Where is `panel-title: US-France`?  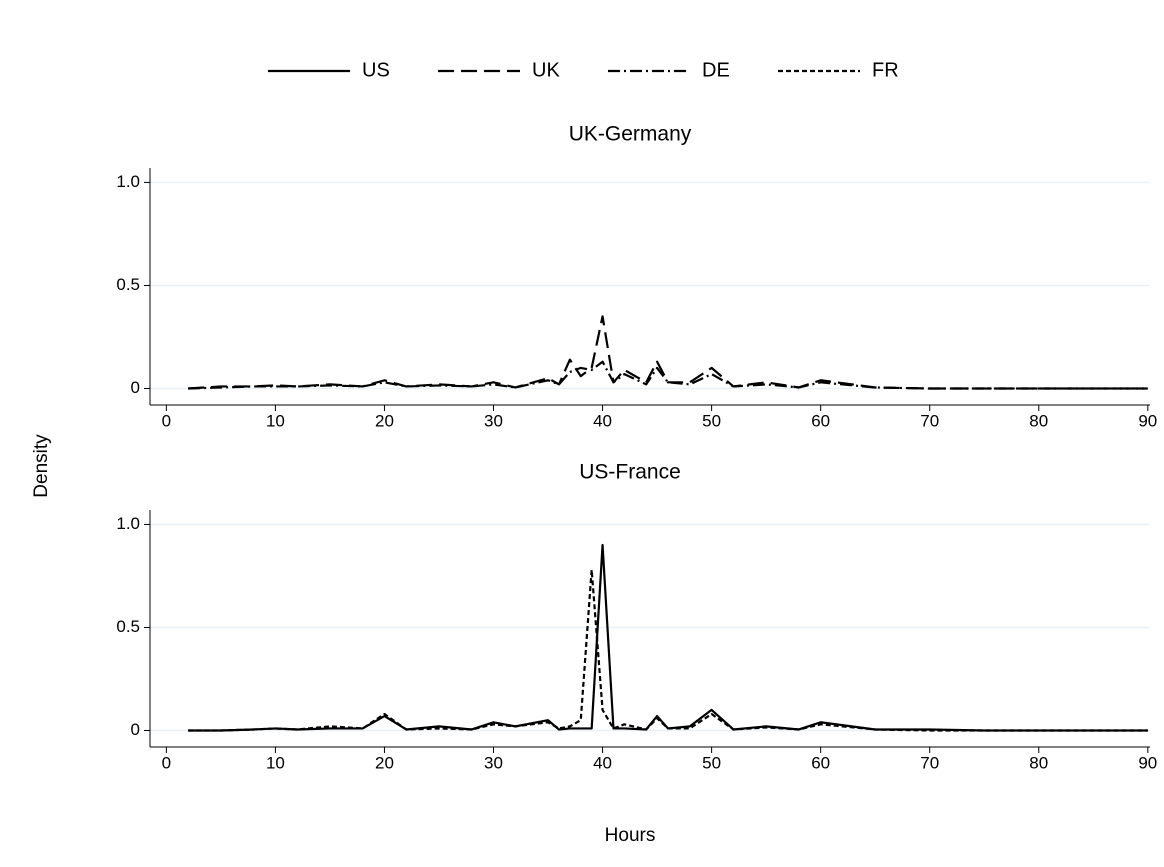 panel-title: US-France is located at coordinates (630, 472).